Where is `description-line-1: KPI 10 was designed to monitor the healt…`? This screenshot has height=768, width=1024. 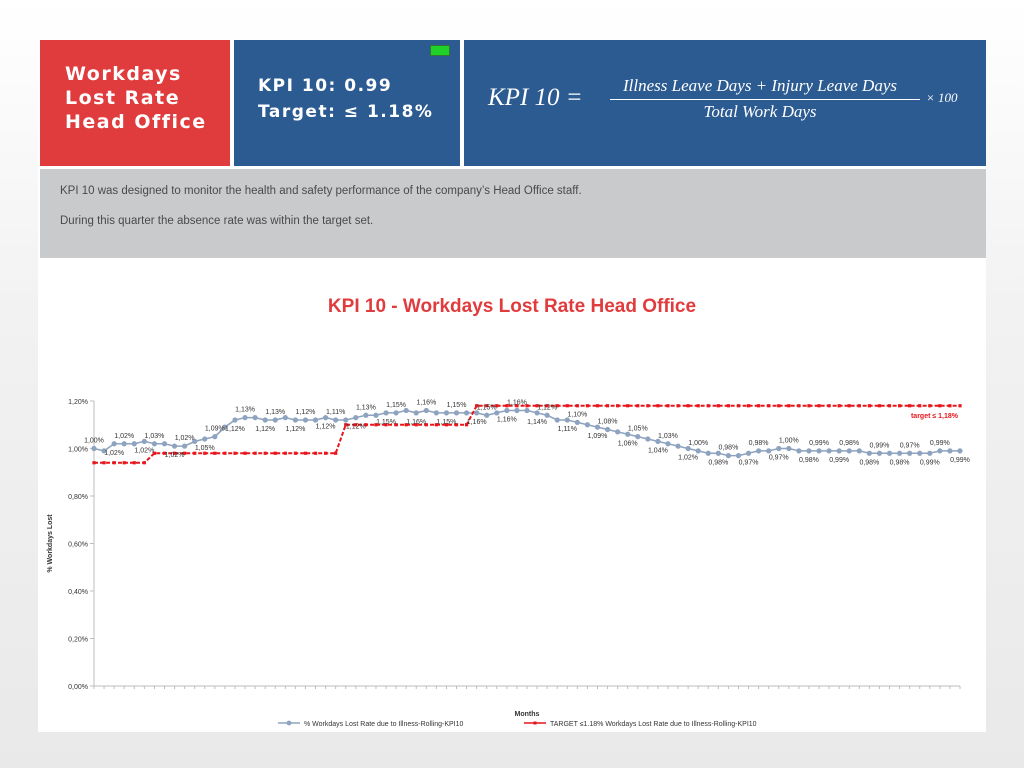
description-line-1: KPI 10 was designed to monitor the healt… is located at coordinates (321, 191).